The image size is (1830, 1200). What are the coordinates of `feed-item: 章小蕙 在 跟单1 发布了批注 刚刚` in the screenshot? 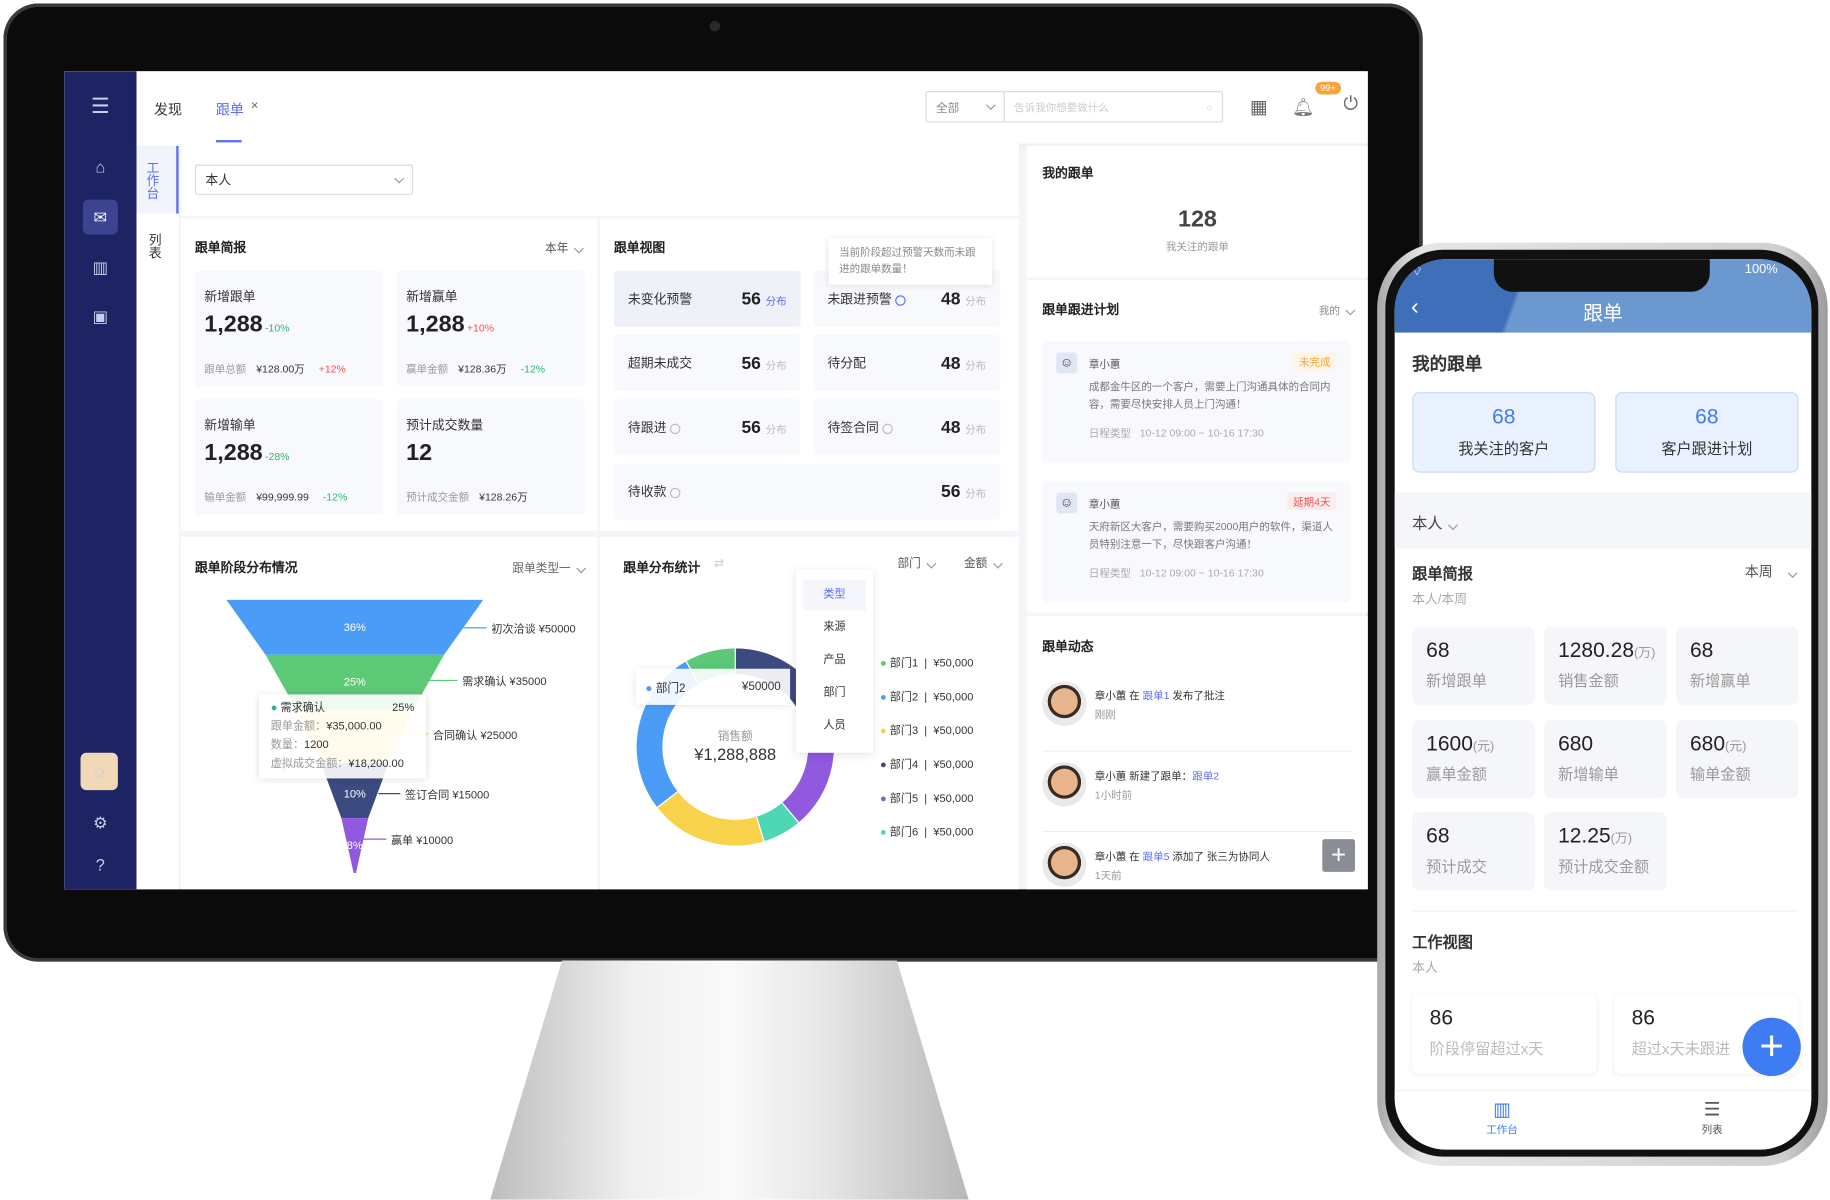 It's located at (1197, 716).